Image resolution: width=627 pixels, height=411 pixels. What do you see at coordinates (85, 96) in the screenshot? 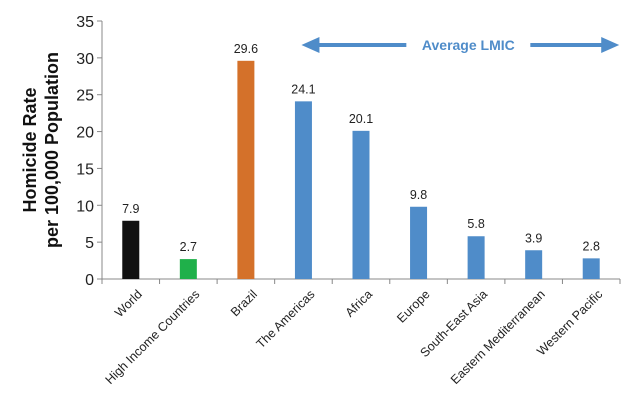
I see `y-tick-label: 25` at bounding box center [85, 96].